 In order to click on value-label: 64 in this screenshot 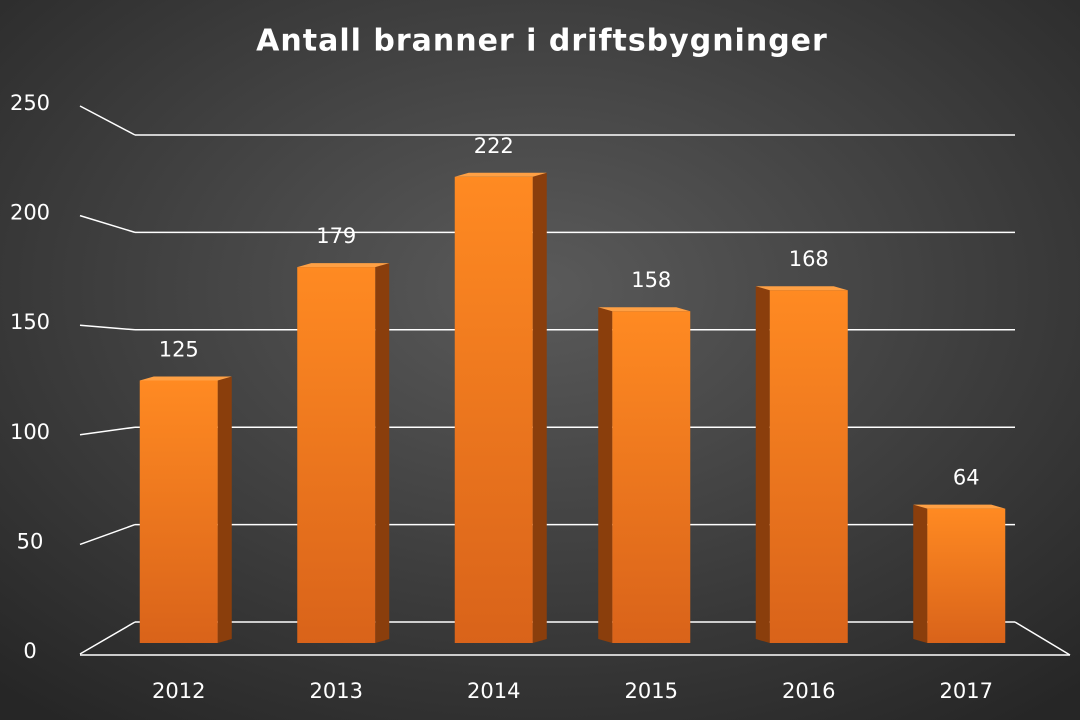, I will do `click(966, 478)`.